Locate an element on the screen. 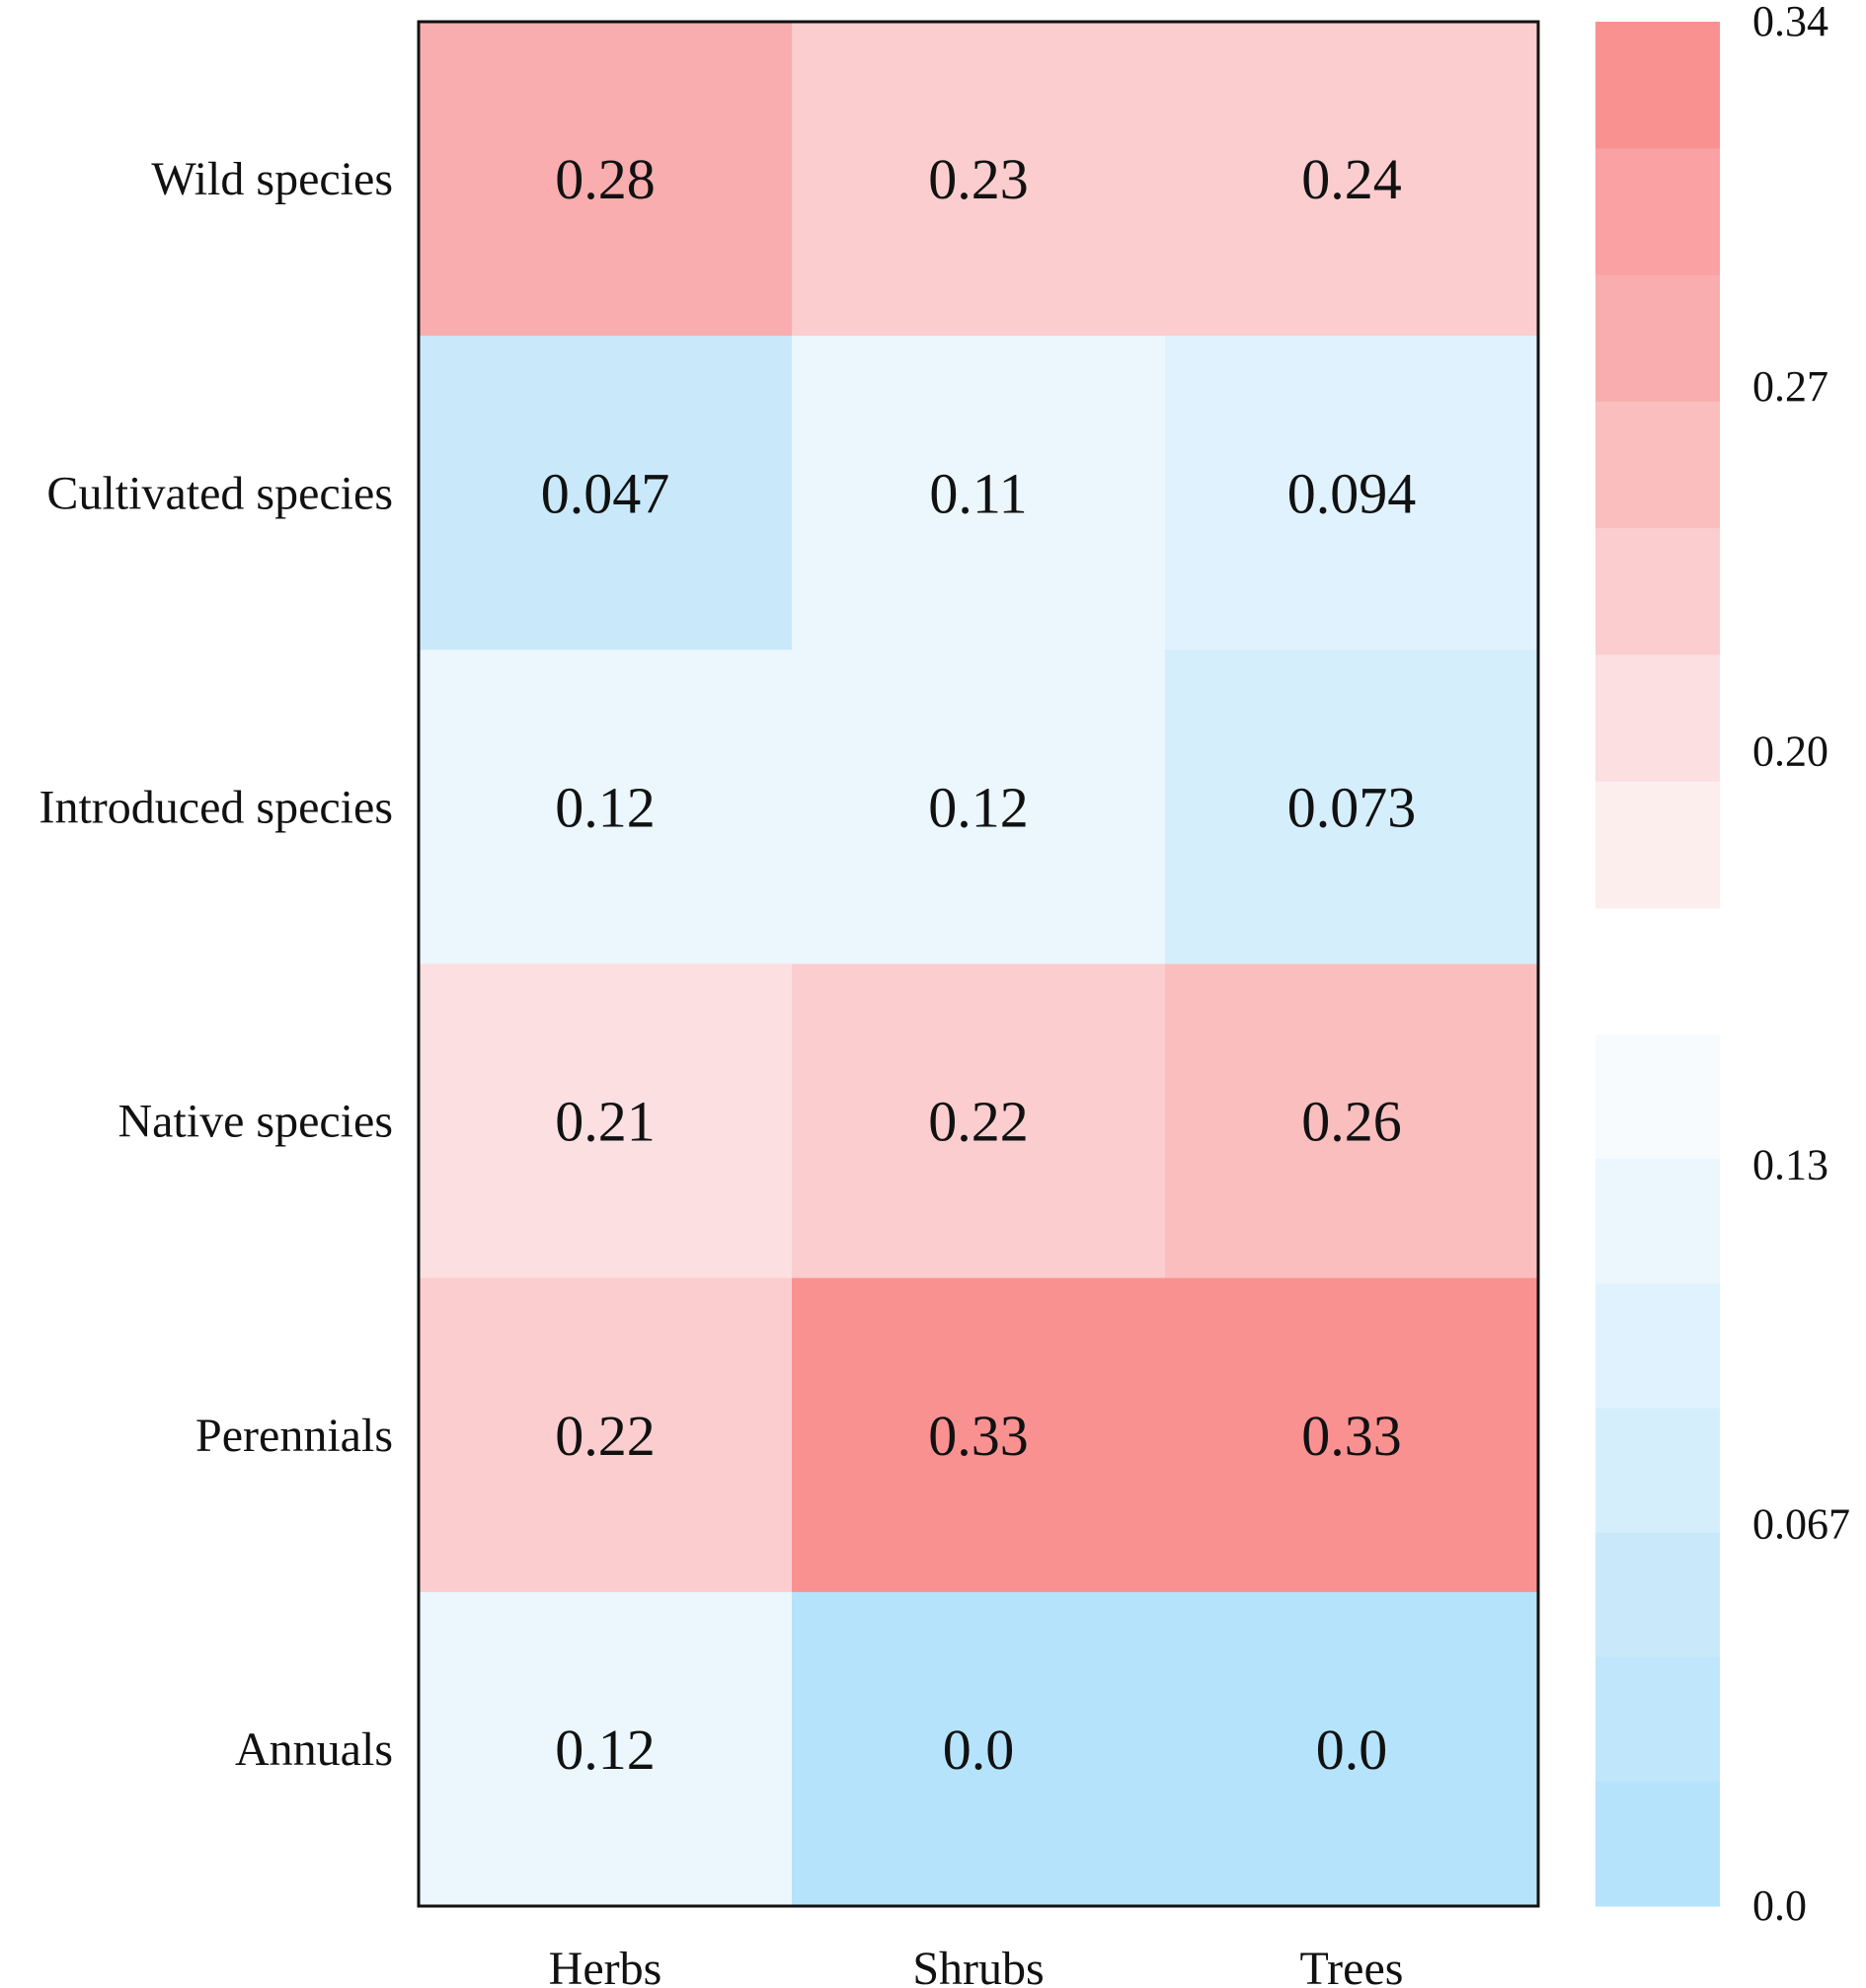  colorbar-tick-label: 0.27 is located at coordinates (1790, 386).